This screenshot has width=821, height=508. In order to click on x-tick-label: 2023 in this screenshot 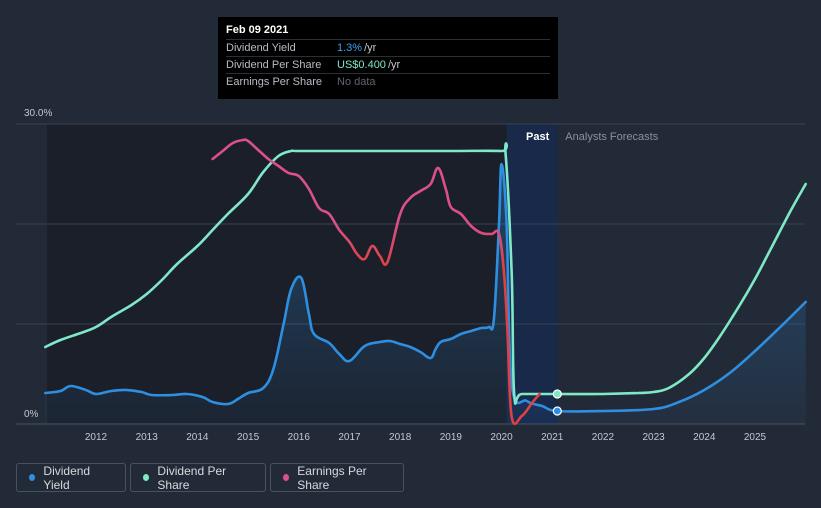, I will do `click(653, 437)`.